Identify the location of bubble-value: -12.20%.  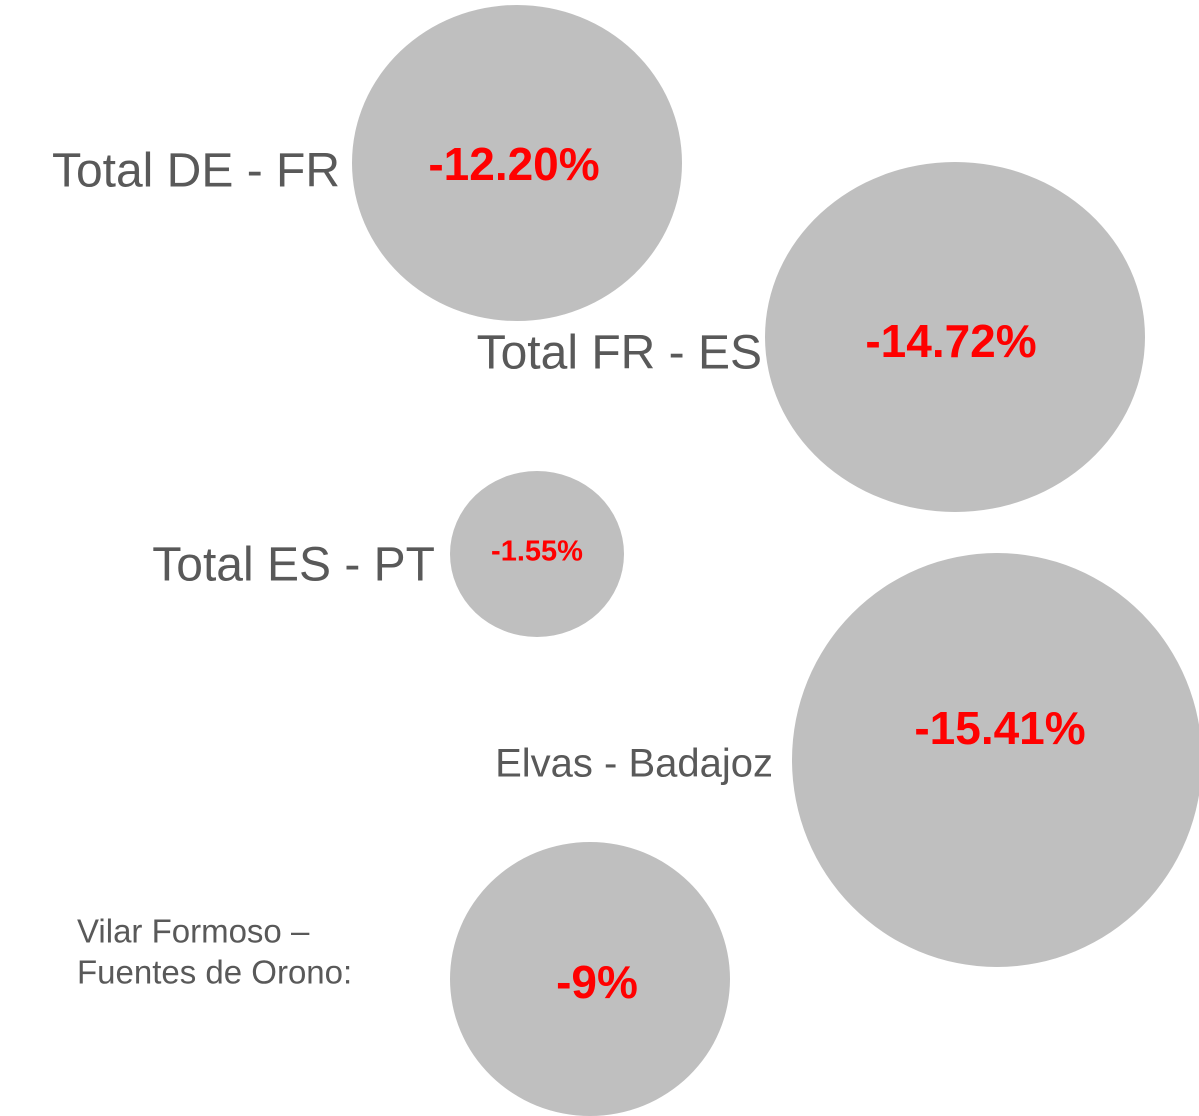
(513, 164).